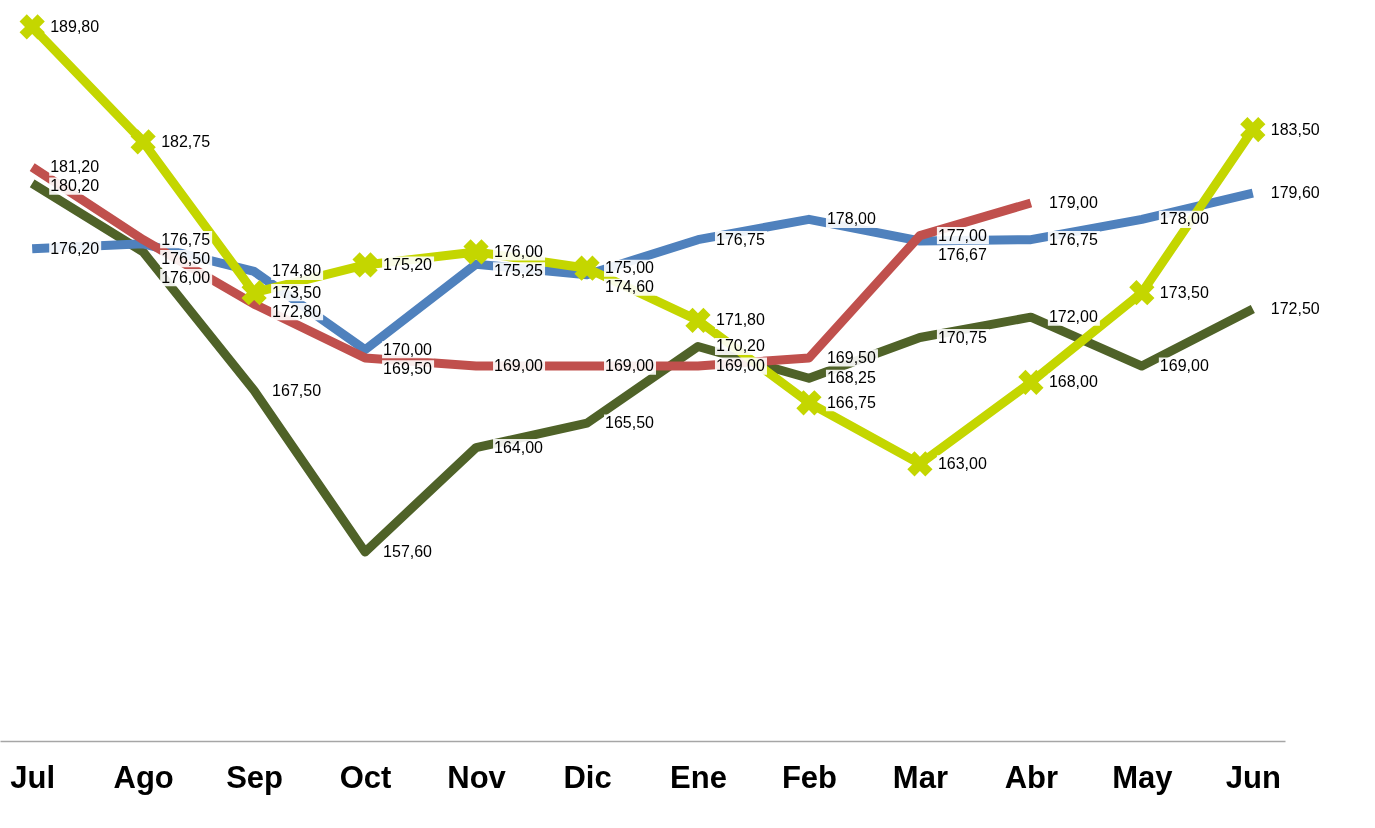 This screenshot has height=828, width=1375. What do you see at coordinates (1143, 777) in the screenshot?
I see `x-tick-label: May` at bounding box center [1143, 777].